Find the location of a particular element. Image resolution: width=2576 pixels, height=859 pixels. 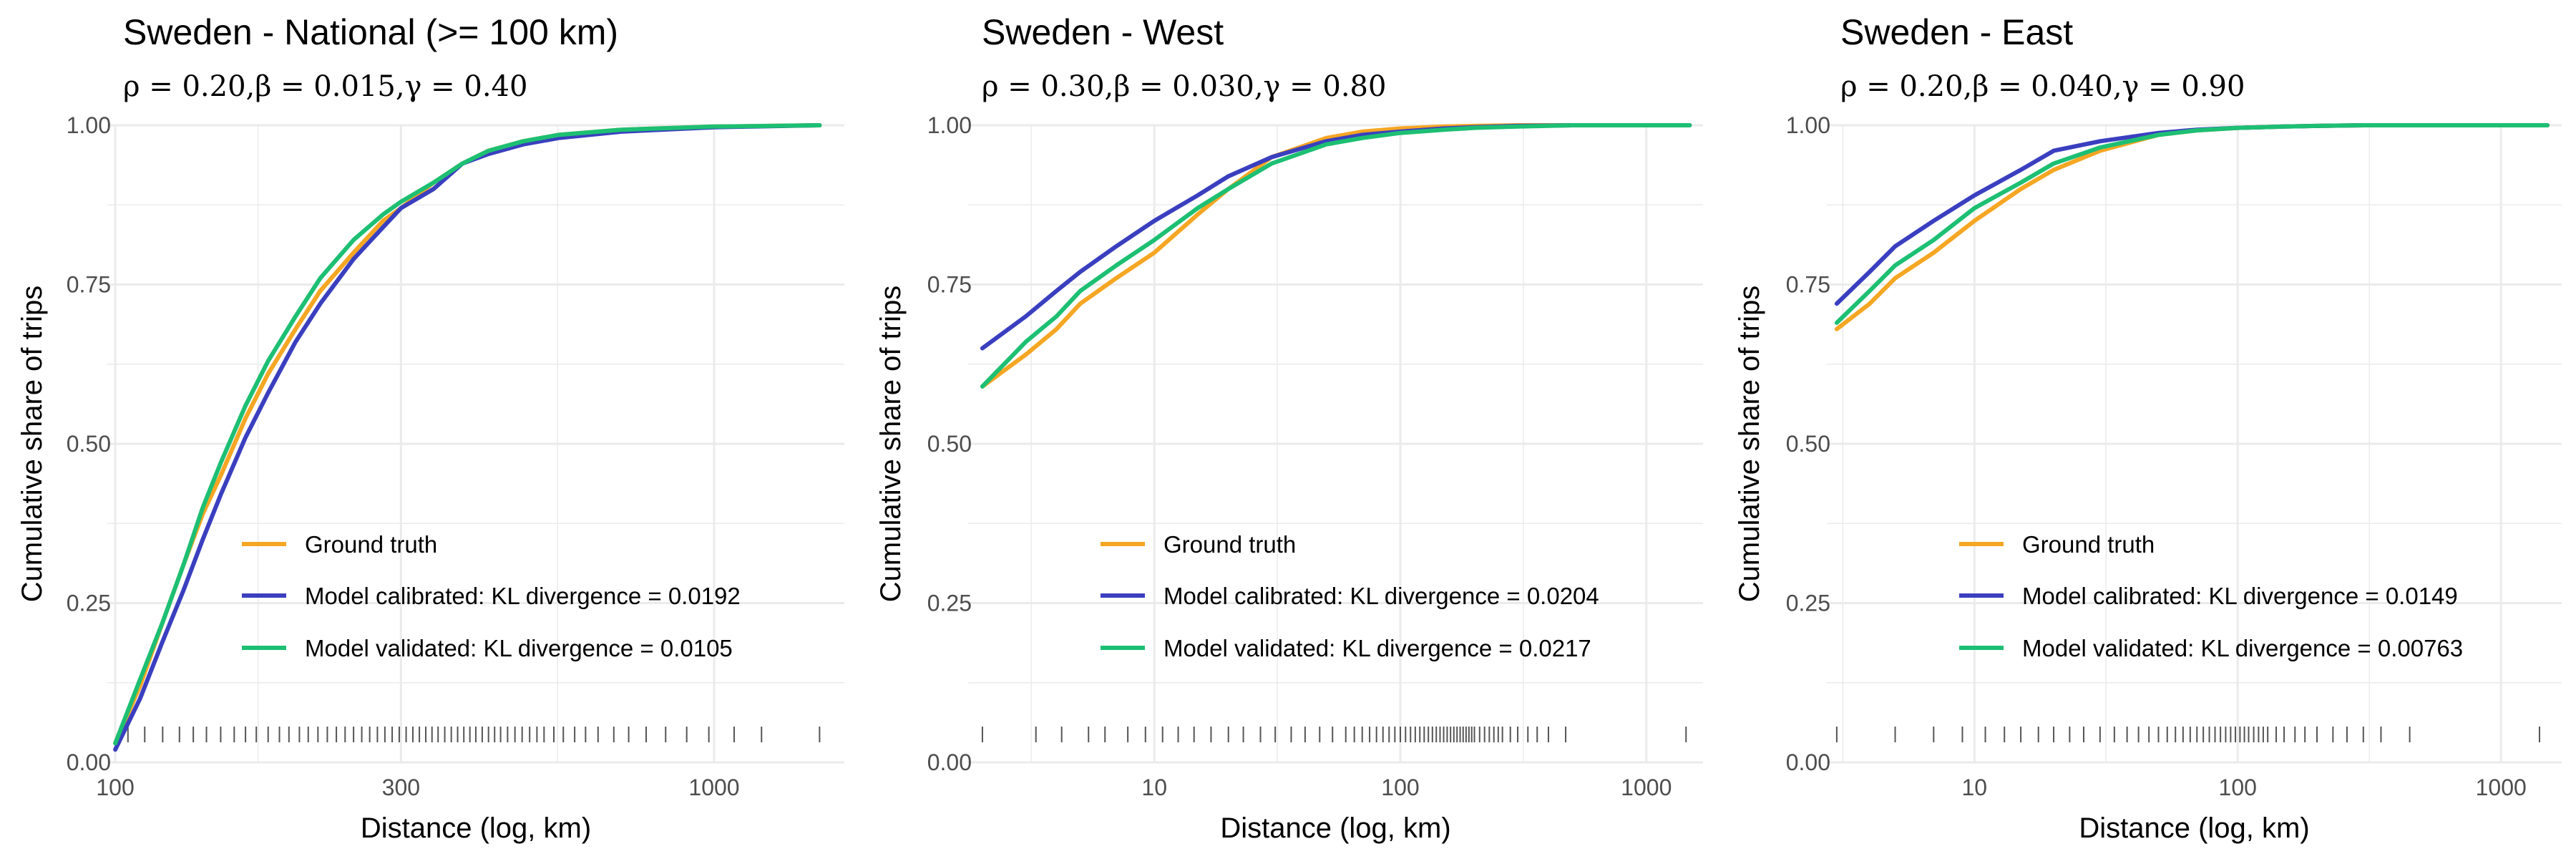

panel-subtitle: ρ = 0.20,β = 0.015,γ = 0.40 is located at coordinates (325, 86).